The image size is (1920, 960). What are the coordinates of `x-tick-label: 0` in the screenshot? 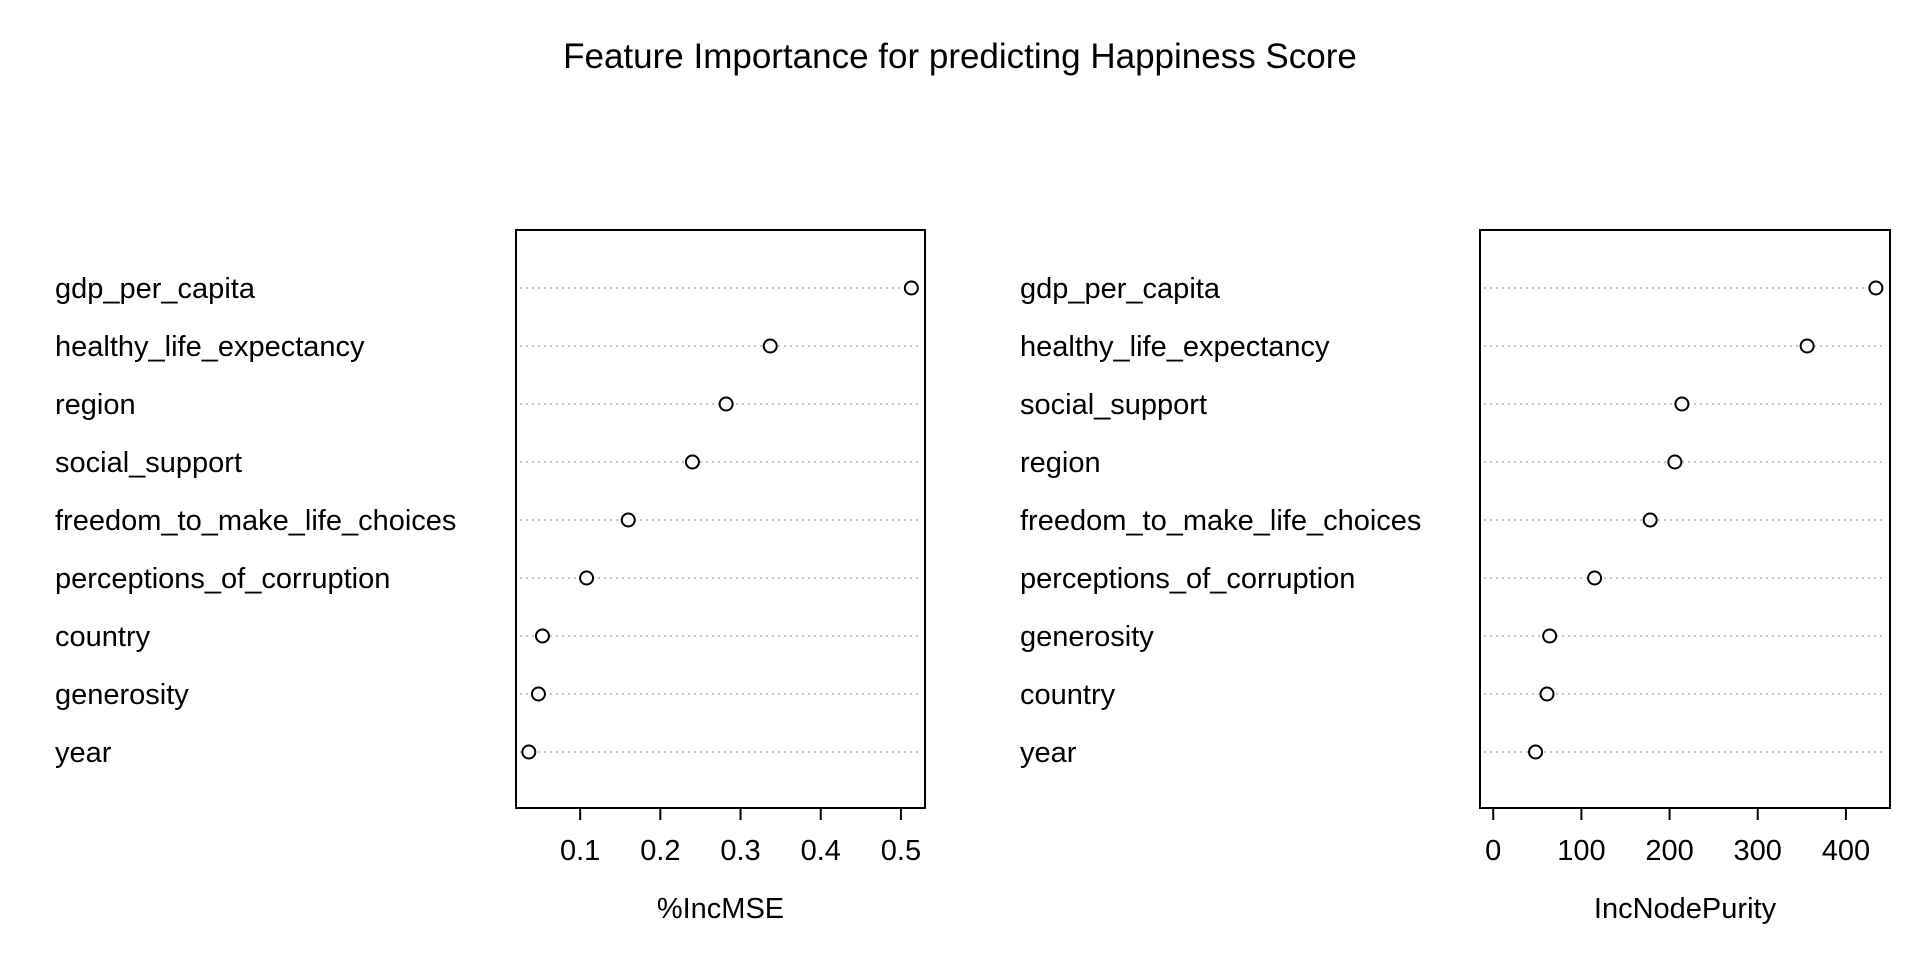 It's located at (1493, 851).